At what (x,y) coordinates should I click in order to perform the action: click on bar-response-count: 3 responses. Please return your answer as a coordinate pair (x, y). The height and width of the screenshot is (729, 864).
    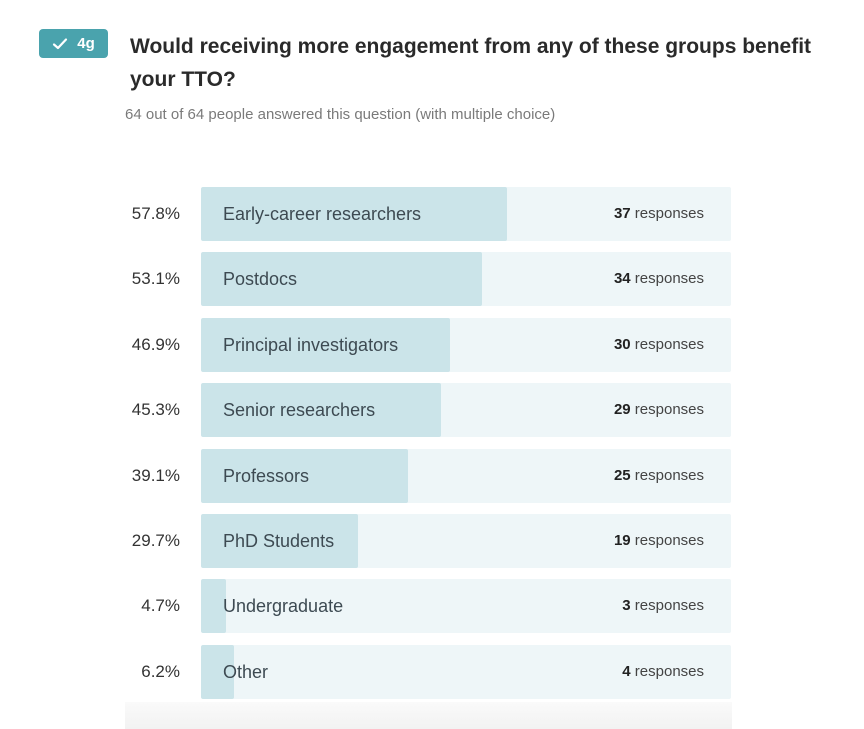
    Looking at the image, I should click on (663, 606).